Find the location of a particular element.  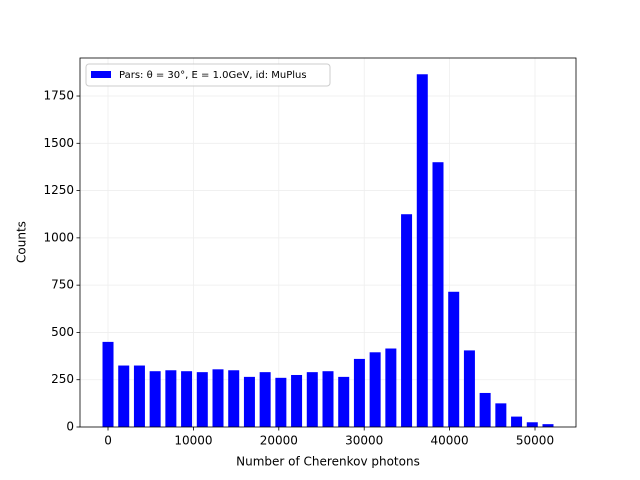

x-axis-label: Number of Cherenkov photons is located at coordinates (328, 462).